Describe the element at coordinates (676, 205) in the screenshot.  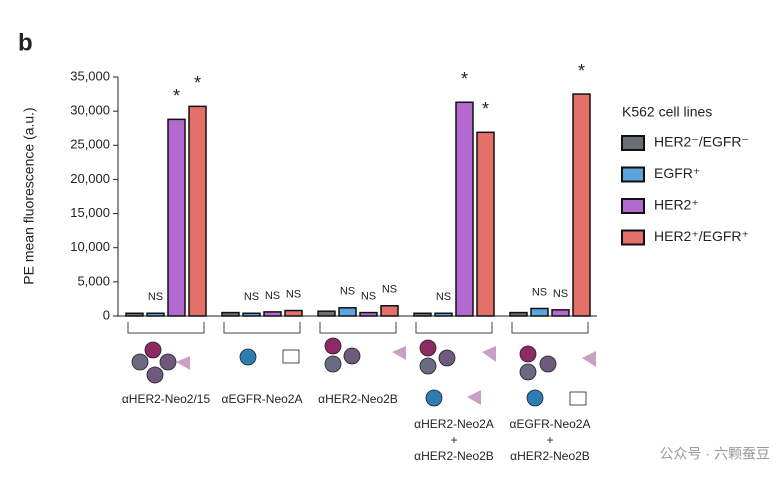
I see `legend-label: HER2⁺` at that location.